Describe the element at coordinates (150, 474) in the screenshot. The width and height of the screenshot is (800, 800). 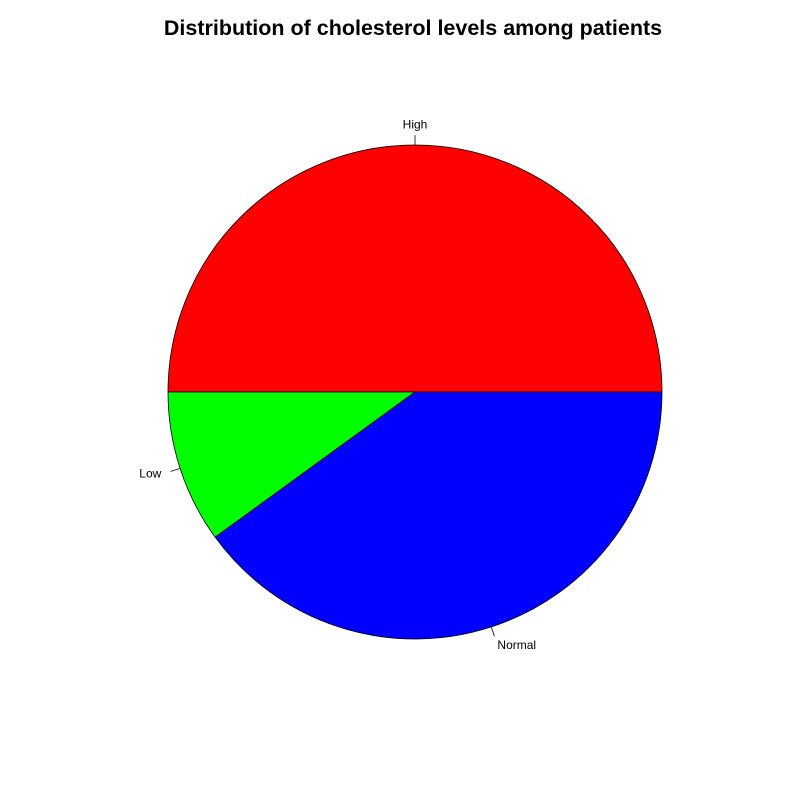
I see `pie-label-low: Low` at that location.